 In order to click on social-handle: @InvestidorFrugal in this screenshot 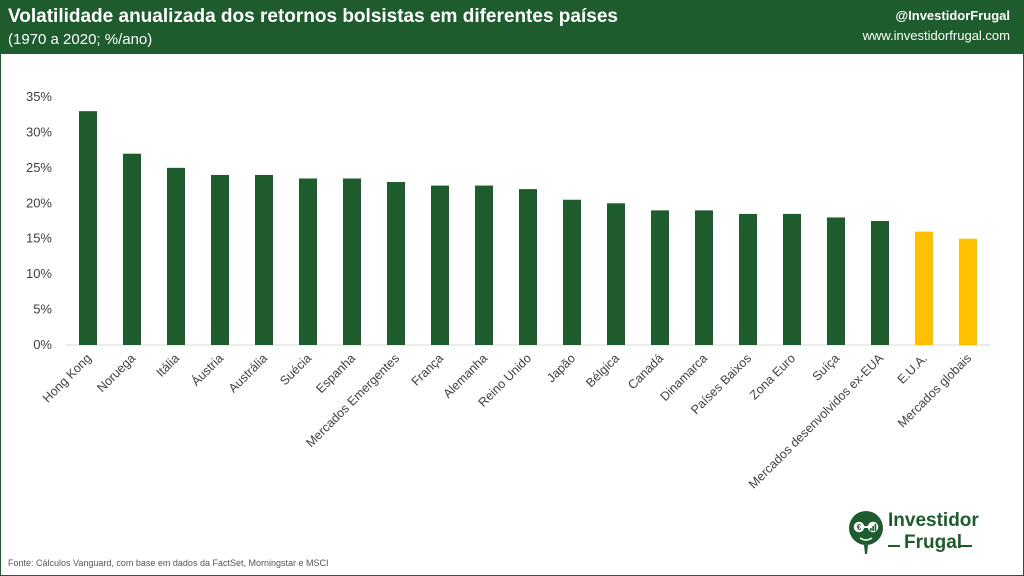, I will do `click(952, 15)`.